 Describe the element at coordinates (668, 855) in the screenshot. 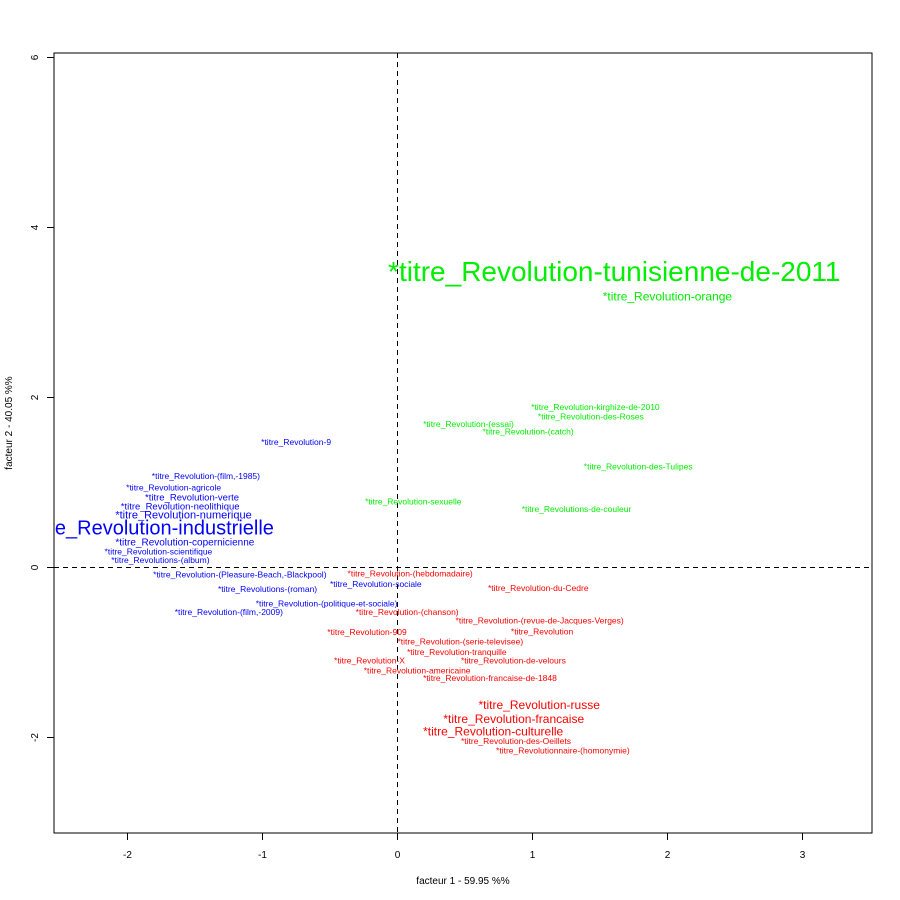

I see `x-tick-label: 2` at that location.